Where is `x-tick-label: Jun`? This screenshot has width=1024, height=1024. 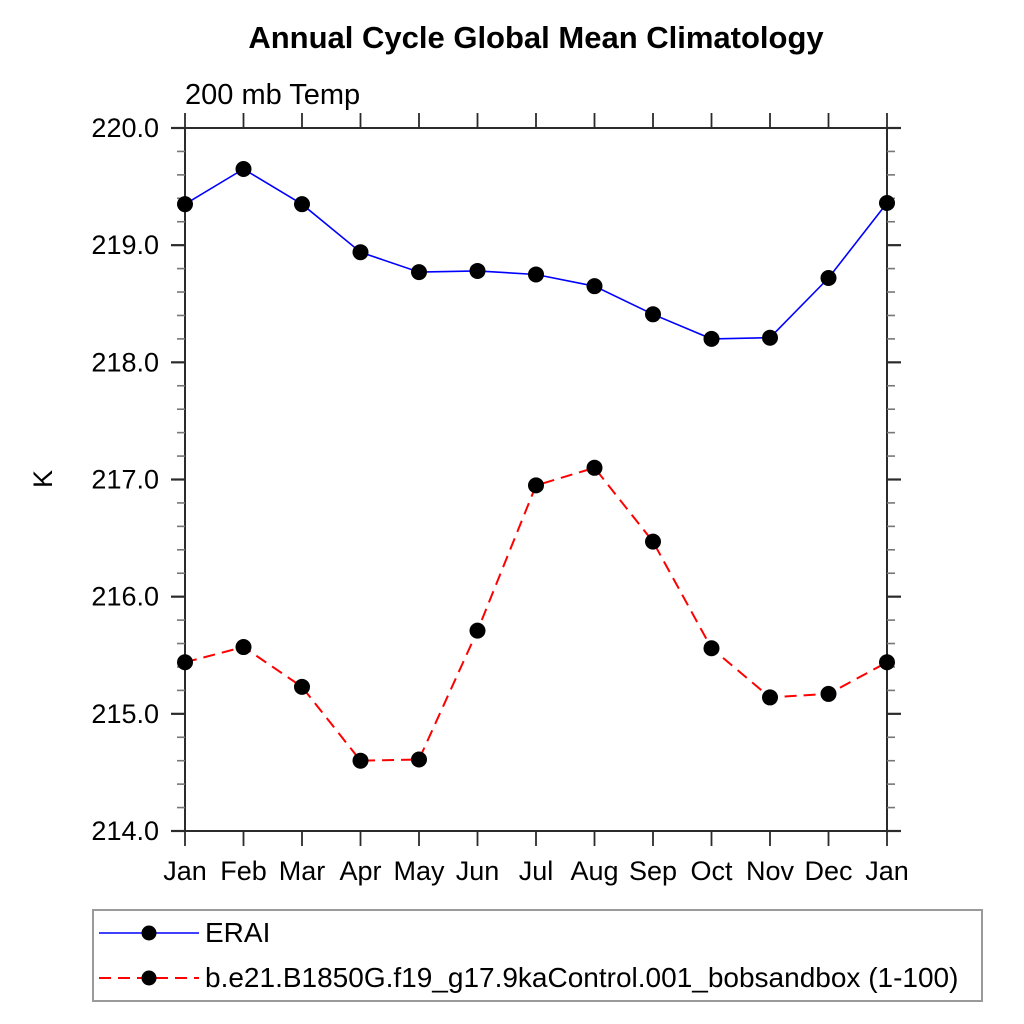 x-tick-label: Jun is located at coordinates (478, 871).